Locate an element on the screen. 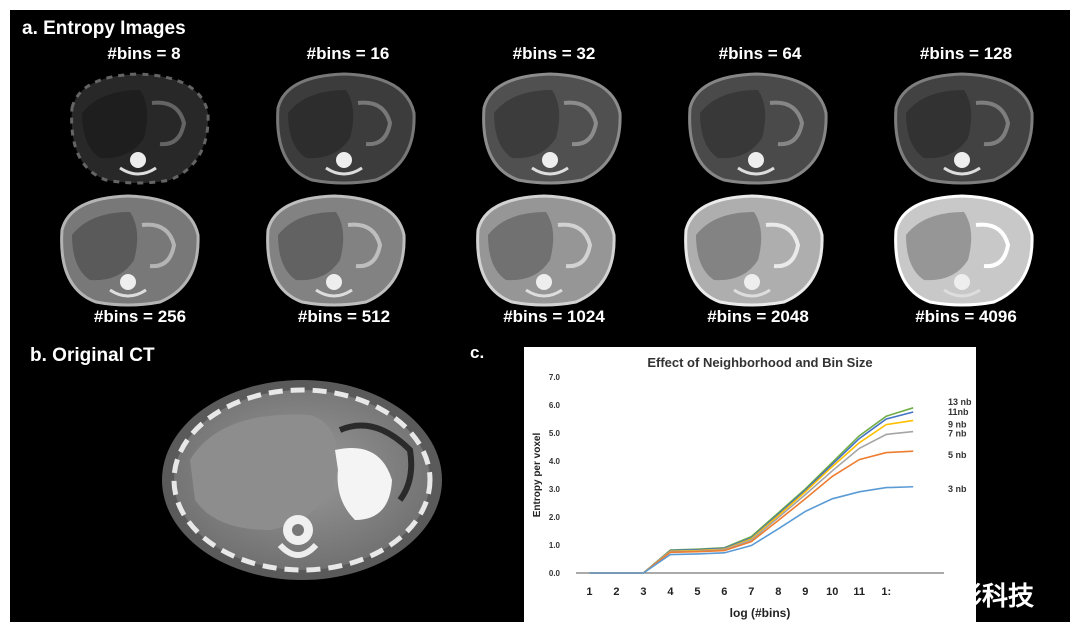 This screenshot has width=1080, height=632. wechat-icon is located at coordinates (908, 594).